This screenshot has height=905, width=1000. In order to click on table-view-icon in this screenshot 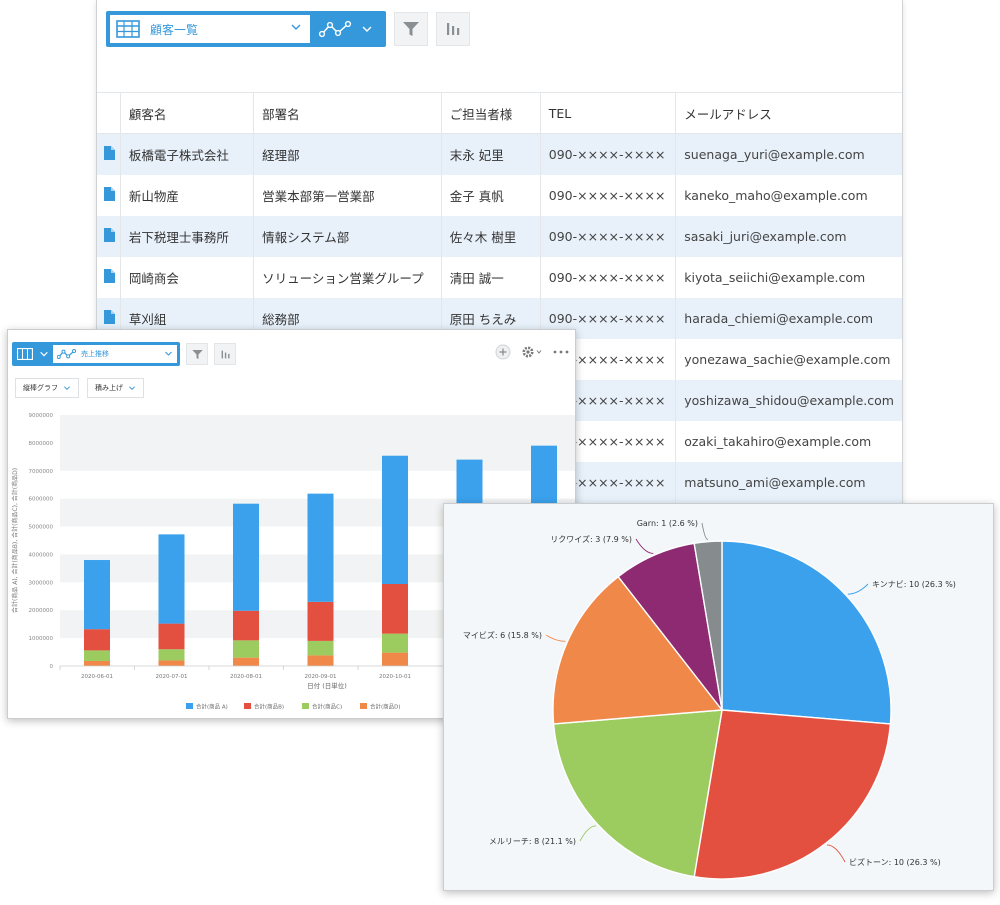, I will do `click(25, 354)`.